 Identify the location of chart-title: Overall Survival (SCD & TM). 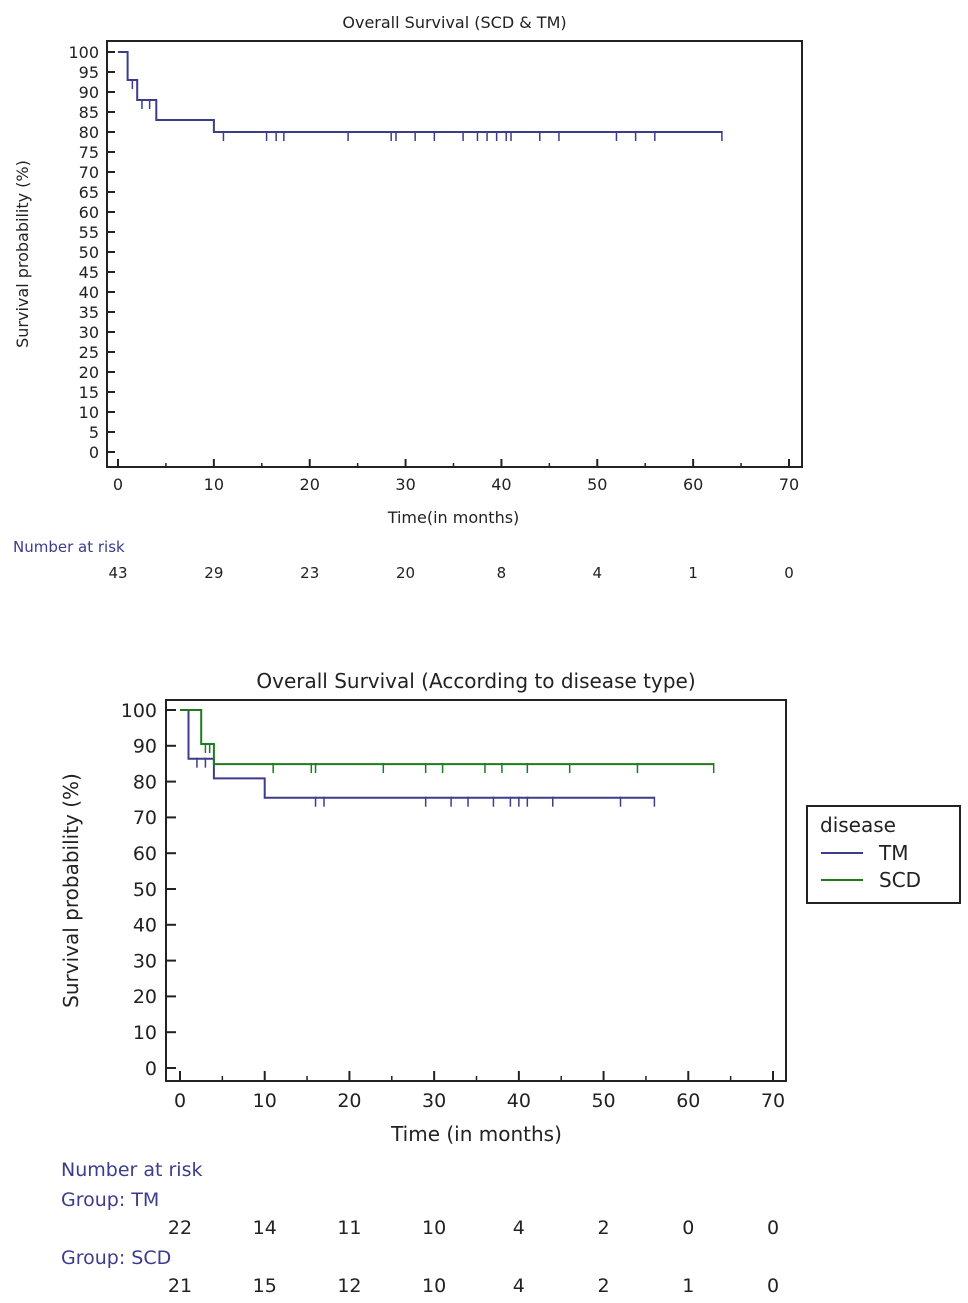
(454, 22).